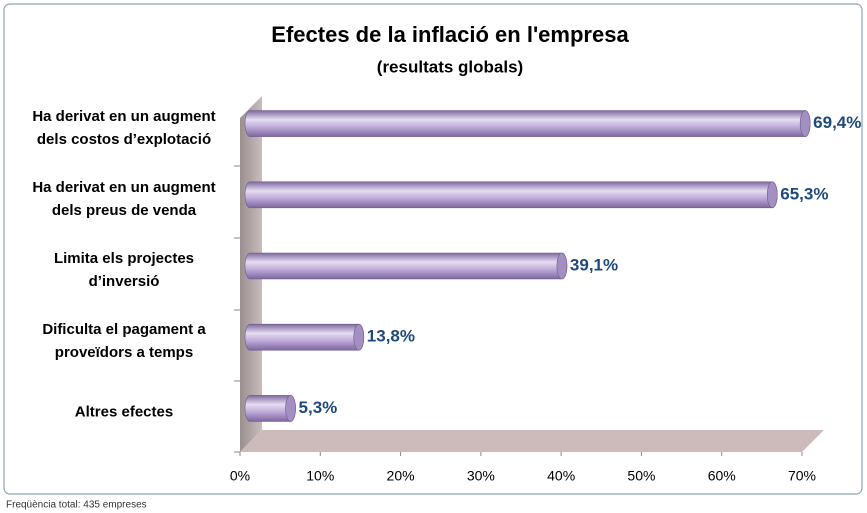  I want to click on y-tick-label: Altres efectes, so click(124, 412).